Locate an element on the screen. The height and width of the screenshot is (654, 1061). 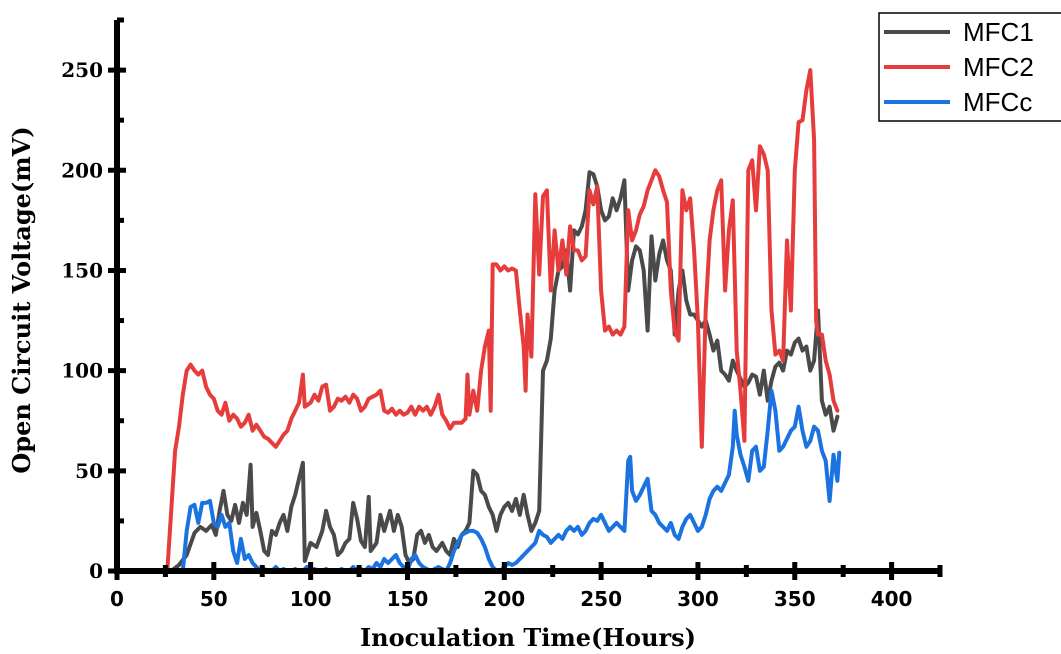
y-tick-label: 150 is located at coordinates (82, 270).